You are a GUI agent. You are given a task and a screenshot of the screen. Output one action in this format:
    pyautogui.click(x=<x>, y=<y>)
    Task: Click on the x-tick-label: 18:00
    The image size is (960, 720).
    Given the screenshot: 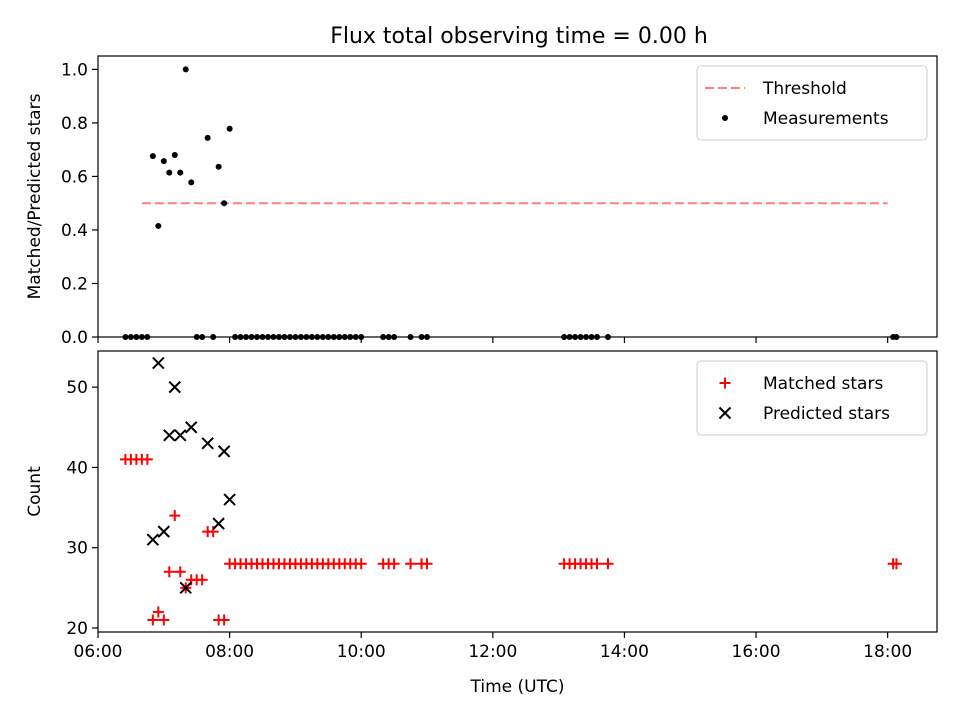 What is the action you would take?
    pyautogui.click(x=887, y=652)
    